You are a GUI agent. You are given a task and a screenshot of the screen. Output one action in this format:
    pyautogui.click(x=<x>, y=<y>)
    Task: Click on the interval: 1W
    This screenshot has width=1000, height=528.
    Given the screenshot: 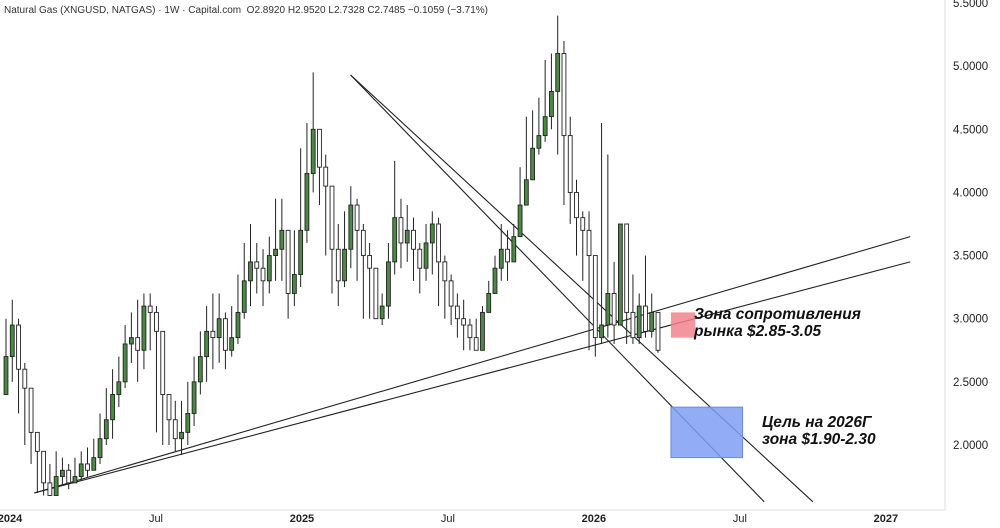 What is the action you would take?
    pyautogui.click(x=172, y=10)
    